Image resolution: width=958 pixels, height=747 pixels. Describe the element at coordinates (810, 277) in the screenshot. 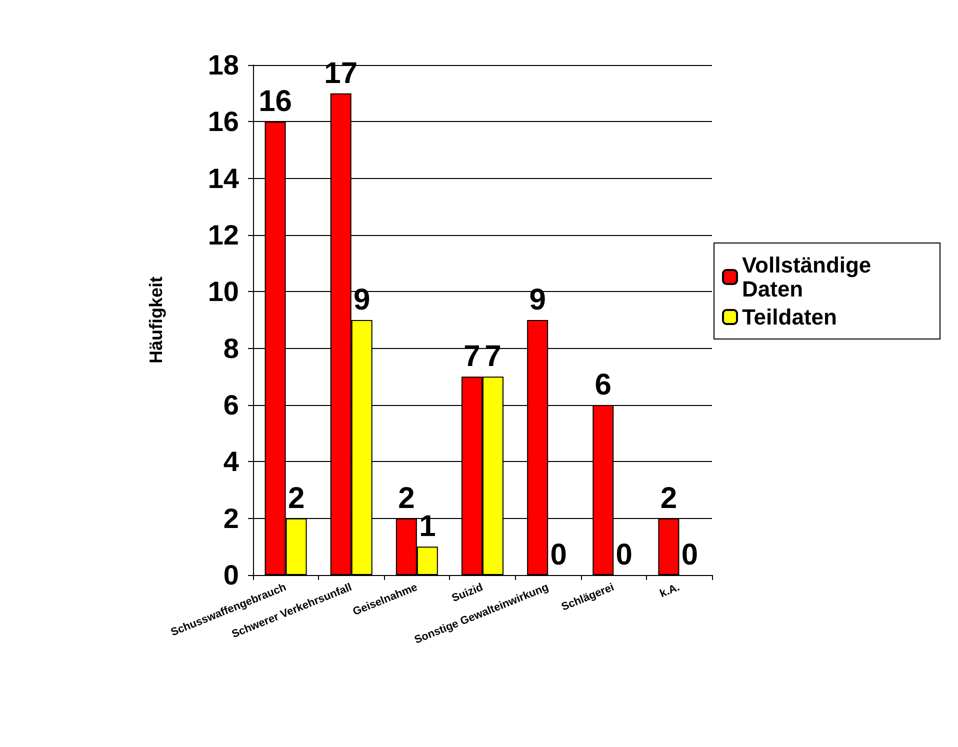

I see `legend-label: Vollständige Daten` at that location.